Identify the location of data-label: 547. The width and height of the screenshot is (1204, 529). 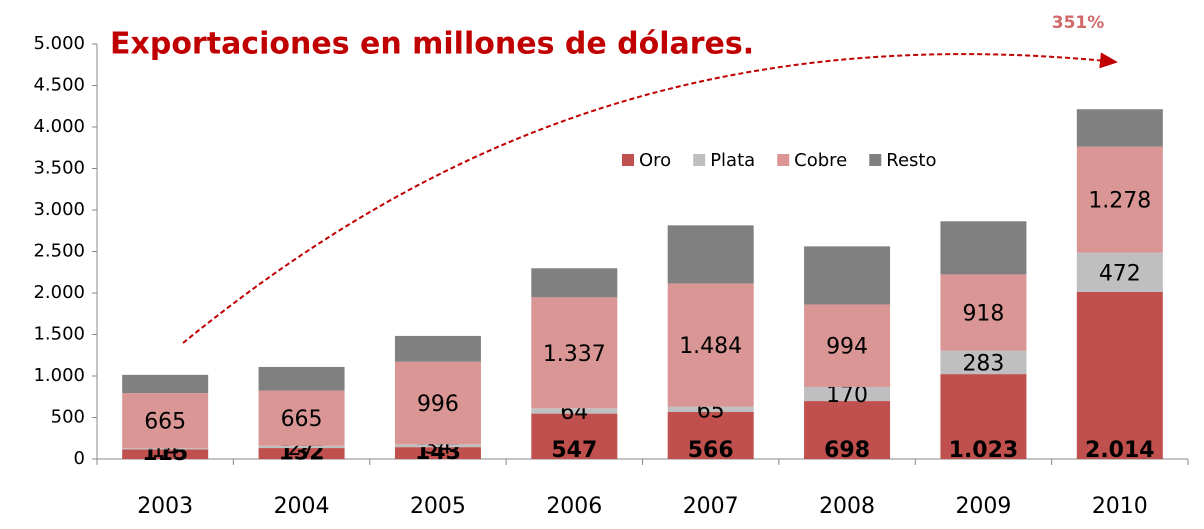
(574, 450).